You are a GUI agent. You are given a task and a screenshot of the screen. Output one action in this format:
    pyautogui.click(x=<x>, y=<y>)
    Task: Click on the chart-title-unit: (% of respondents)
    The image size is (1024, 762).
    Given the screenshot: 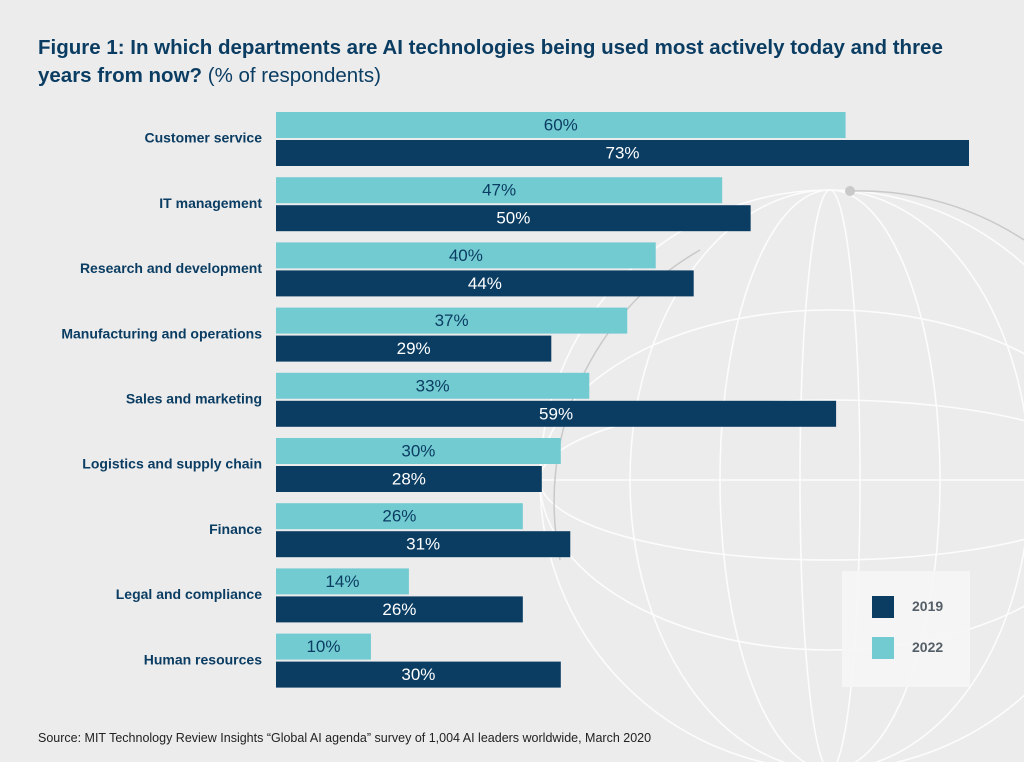 What is the action you would take?
    pyautogui.click(x=294, y=75)
    